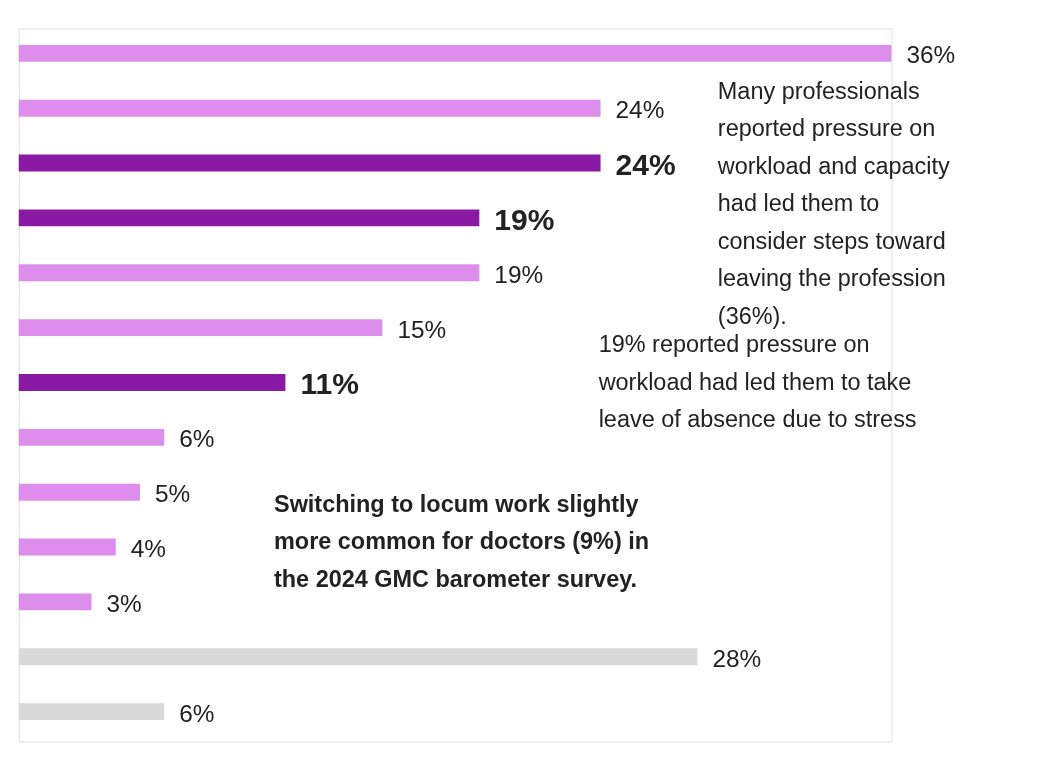 This screenshot has height=777, width=1050. I want to click on data-label: 5%, so click(172, 494).